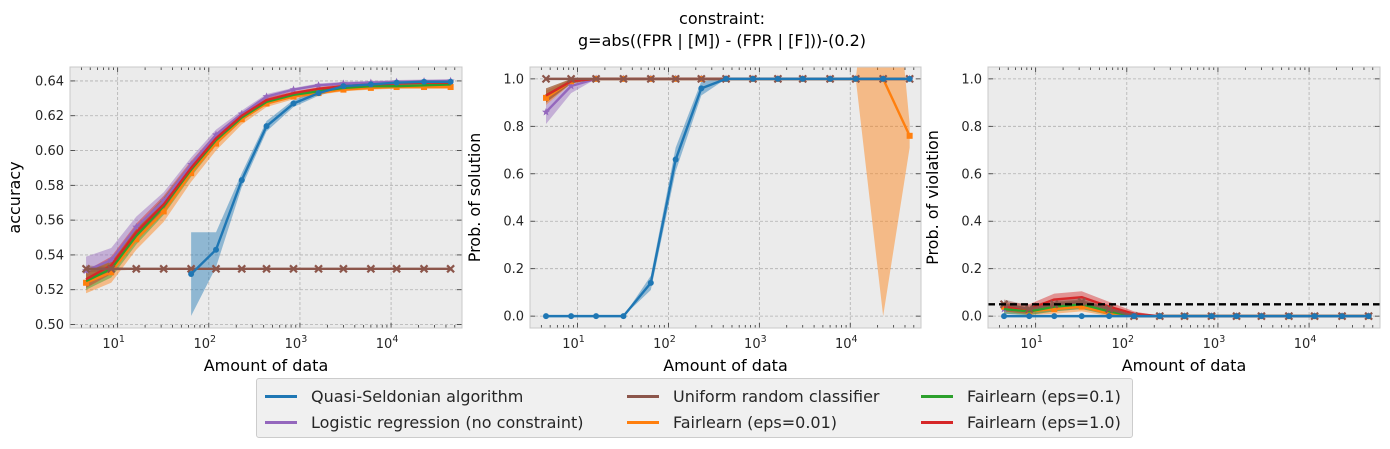 Image resolution: width=1390 pixels, height=449 pixels. Describe the element at coordinates (513, 127) in the screenshot. I see `y-tick-label: 0.8` at that location.